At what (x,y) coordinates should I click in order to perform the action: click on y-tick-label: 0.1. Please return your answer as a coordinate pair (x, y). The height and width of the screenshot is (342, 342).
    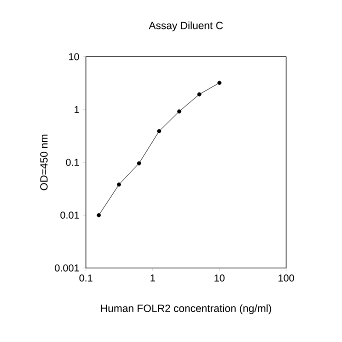
    Looking at the image, I should click on (72, 162).